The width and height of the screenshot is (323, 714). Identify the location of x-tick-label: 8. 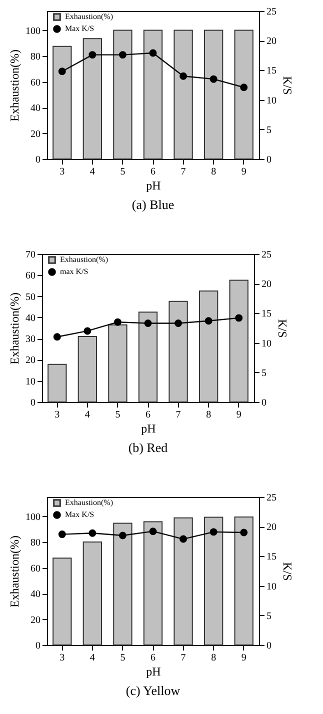
(209, 415).